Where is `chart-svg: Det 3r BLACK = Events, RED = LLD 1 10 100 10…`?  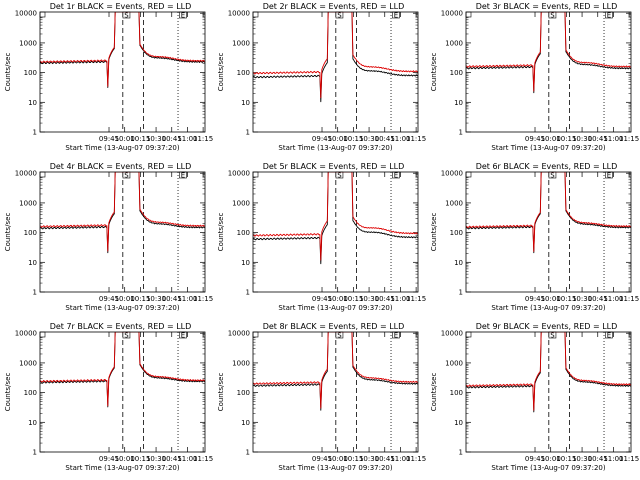 chart-svg: Det 3r BLACK = Events, RED = LLD 1 10 100 10… is located at coordinates (534, 77).